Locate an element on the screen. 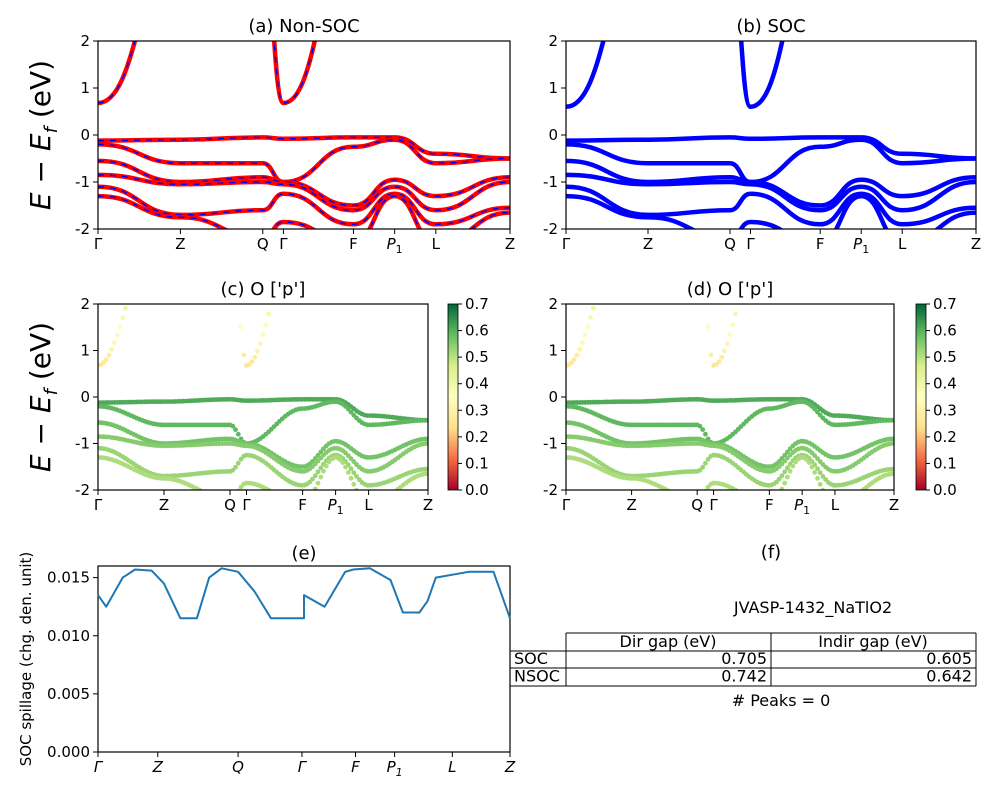 Image resolution: width=1000 pixels, height=800 pixels. panel-d-colorbar-label: 0.5 is located at coordinates (945, 357).